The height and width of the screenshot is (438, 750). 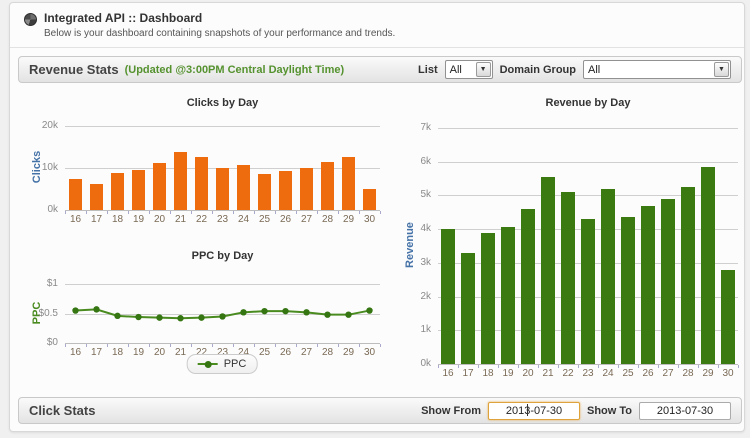 I want to click on x-tick-label: 29, so click(x=708, y=373).